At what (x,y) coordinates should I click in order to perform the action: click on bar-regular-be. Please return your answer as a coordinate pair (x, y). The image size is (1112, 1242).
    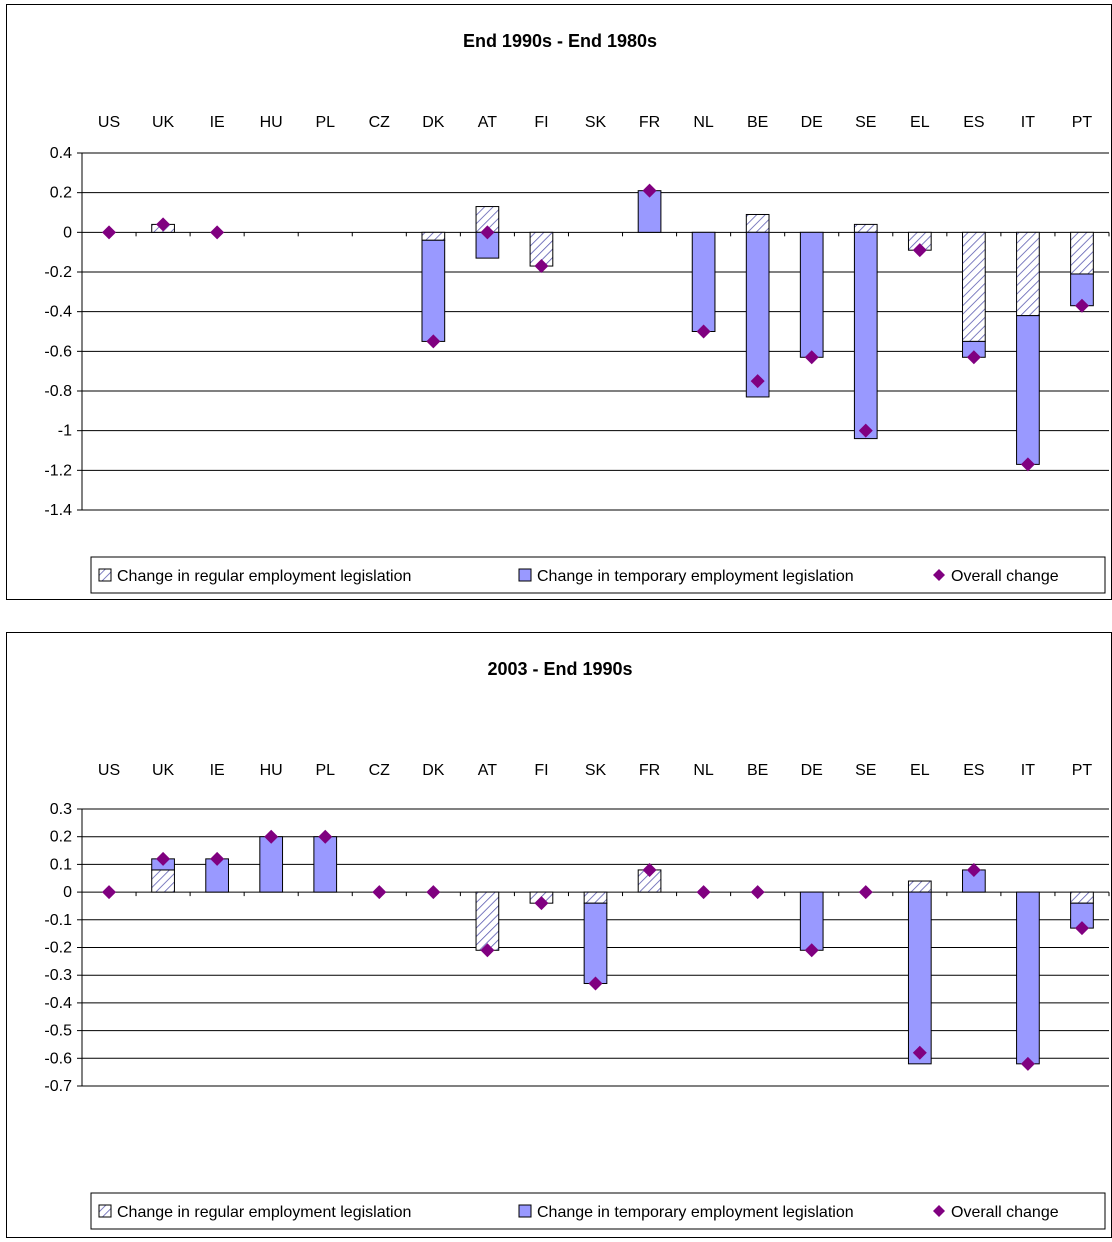
    Looking at the image, I should click on (757, 223).